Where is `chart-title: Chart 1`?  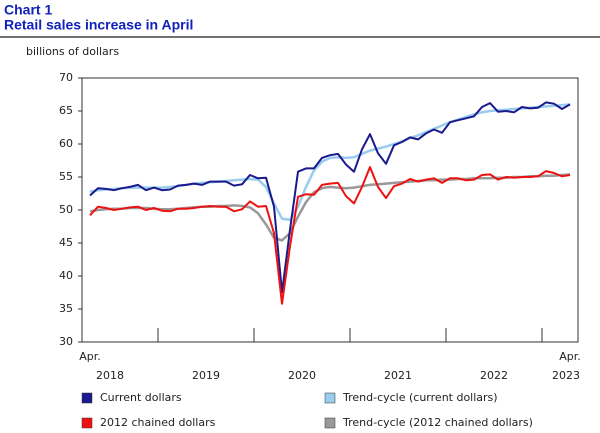
chart-title: Chart 1 is located at coordinates (28, 10).